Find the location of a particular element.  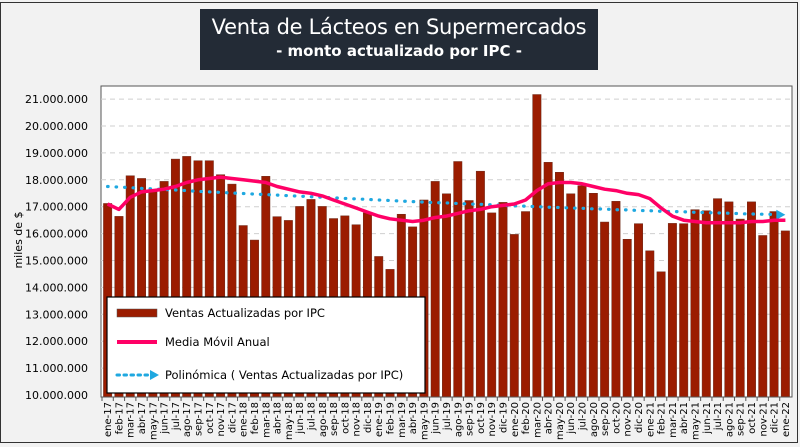

y-tick-label: 15.000.000 is located at coordinates (56, 261).